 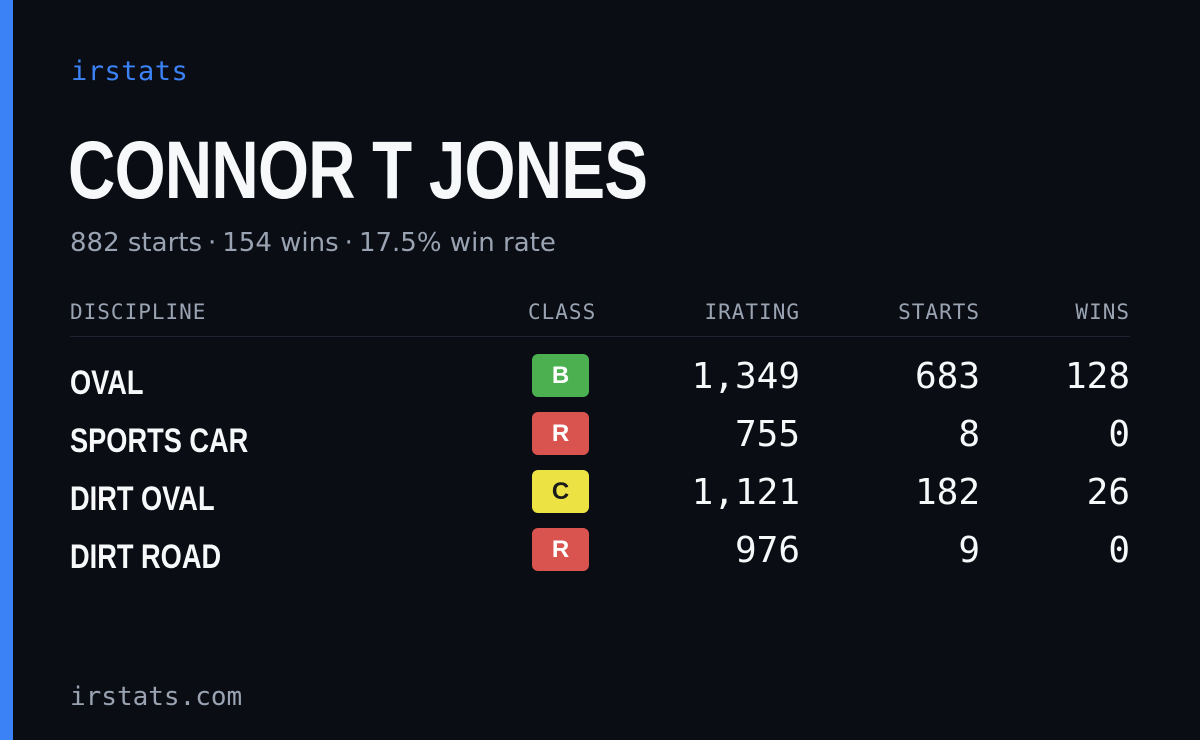 I want to click on table-row: DIRT OVAL C 1,121 182 26, so click(x=600, y=499).